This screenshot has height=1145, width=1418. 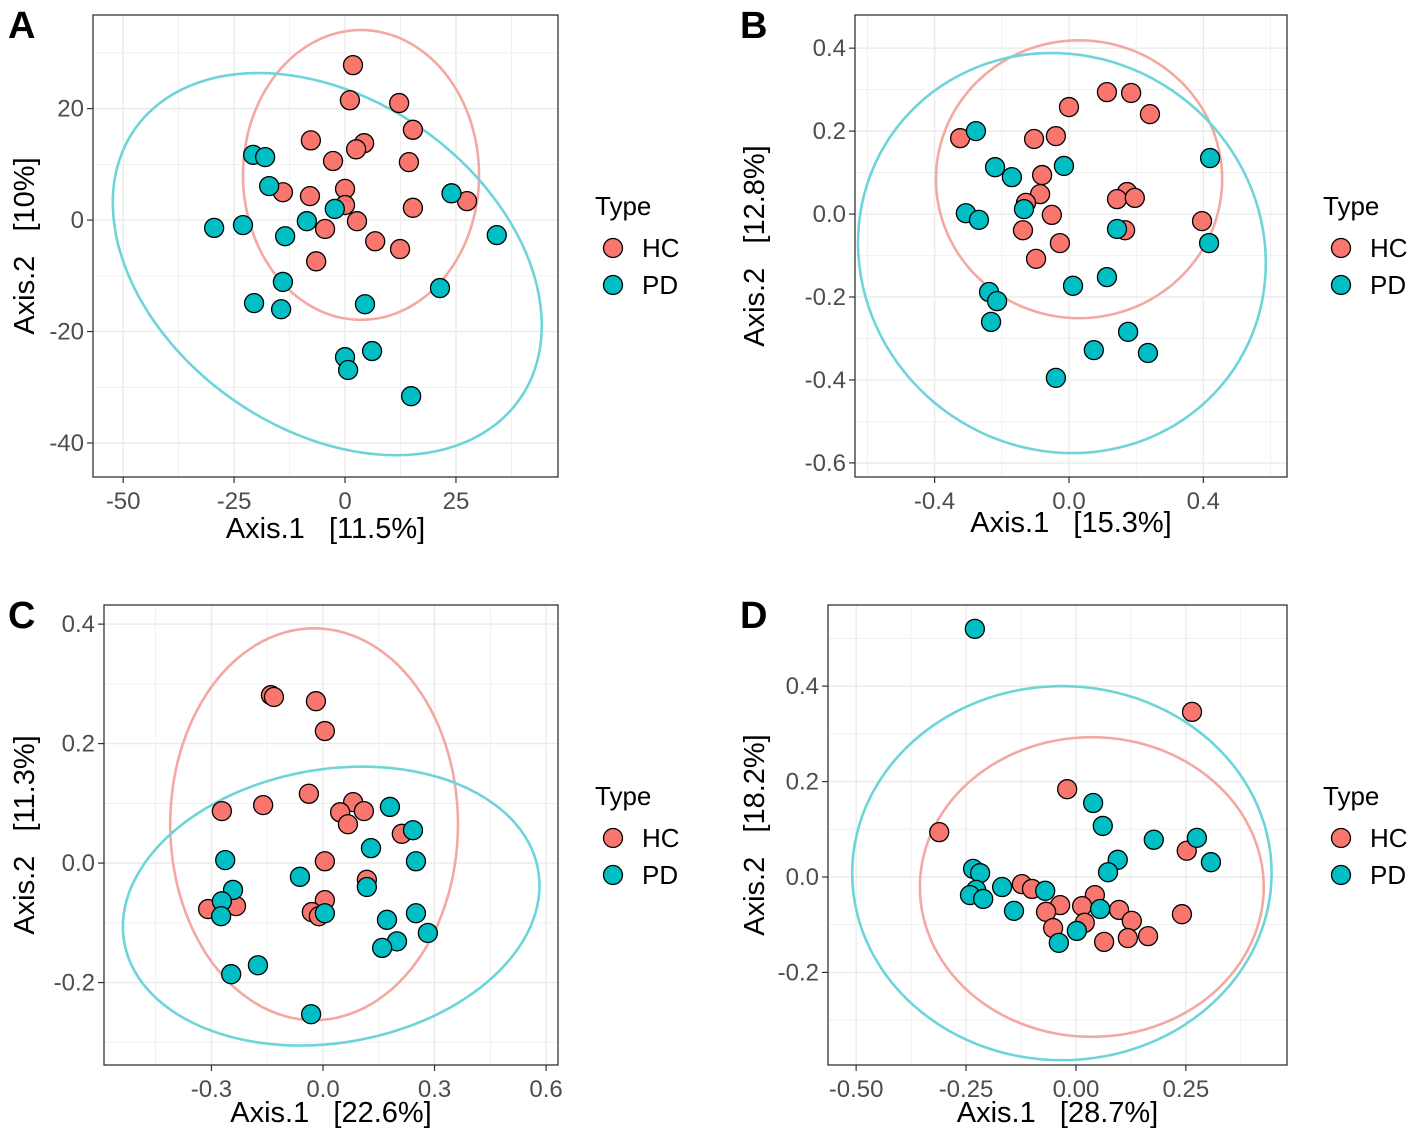 I want to click on x-tick-label: -0.3, so click(x=211, y=1089).